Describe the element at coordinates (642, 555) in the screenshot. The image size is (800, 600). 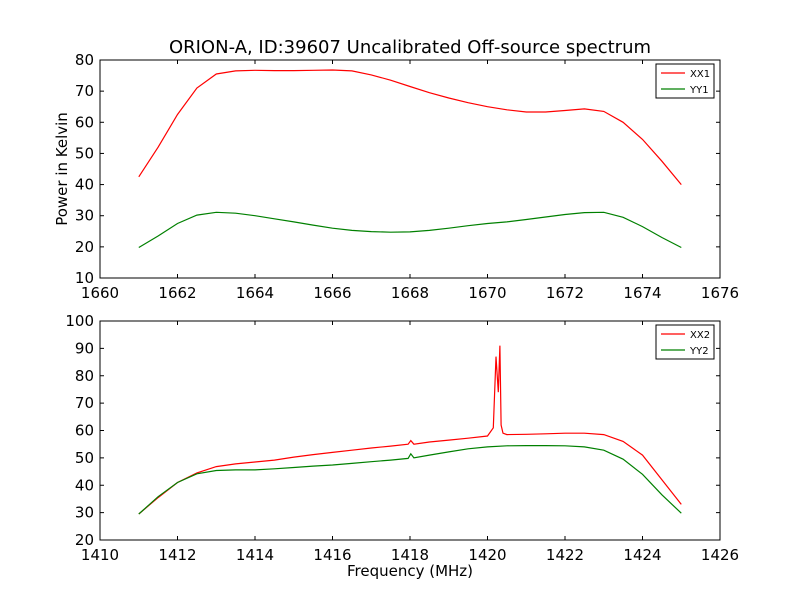
I see `panel2-x-tick-label: 1424` at that location.